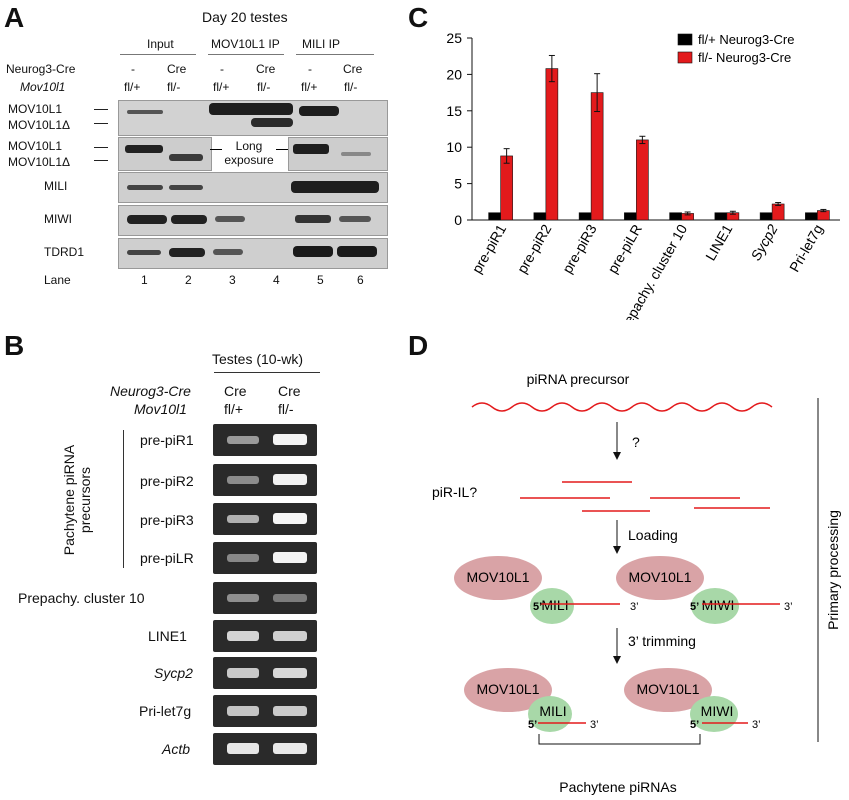 This screenshot has width=849, height=800. I want to click on b-row-label-neurog3: Neurog3-Cre, so click(150, 391).